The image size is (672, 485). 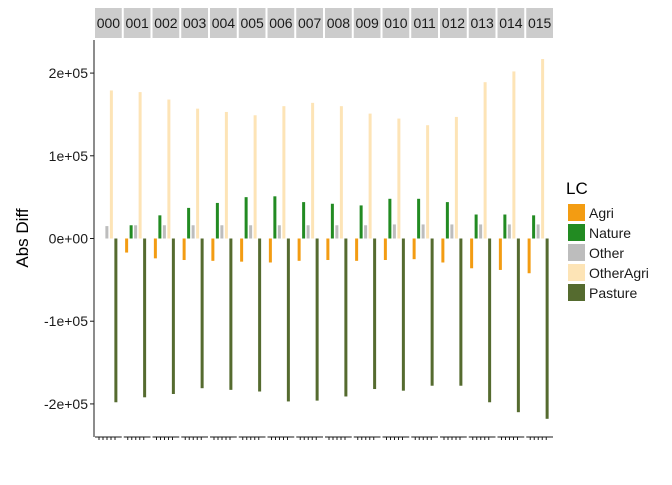 I want to click on facet-strip-label: 012, so click(x=454, y=23).